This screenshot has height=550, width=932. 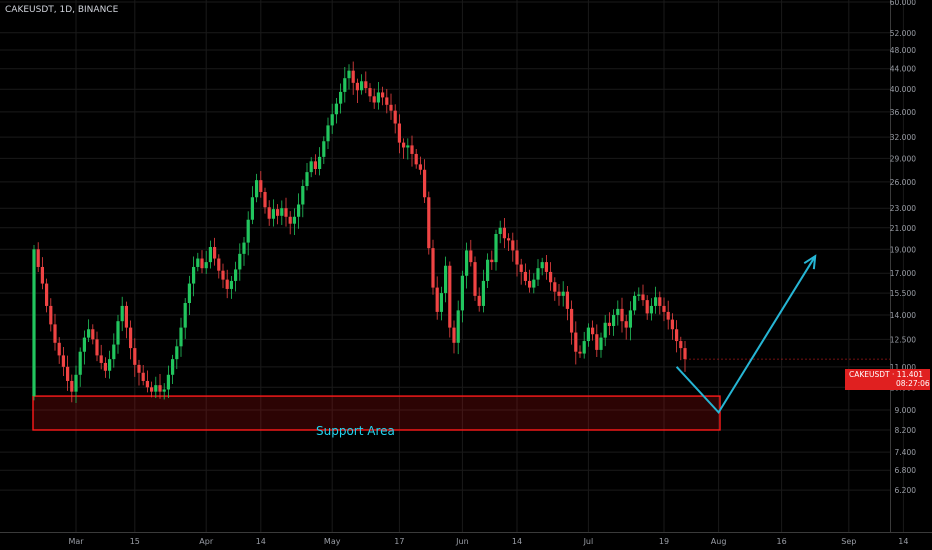 I want to click on x-tick-label: Mar, so click(x=76, y=541).